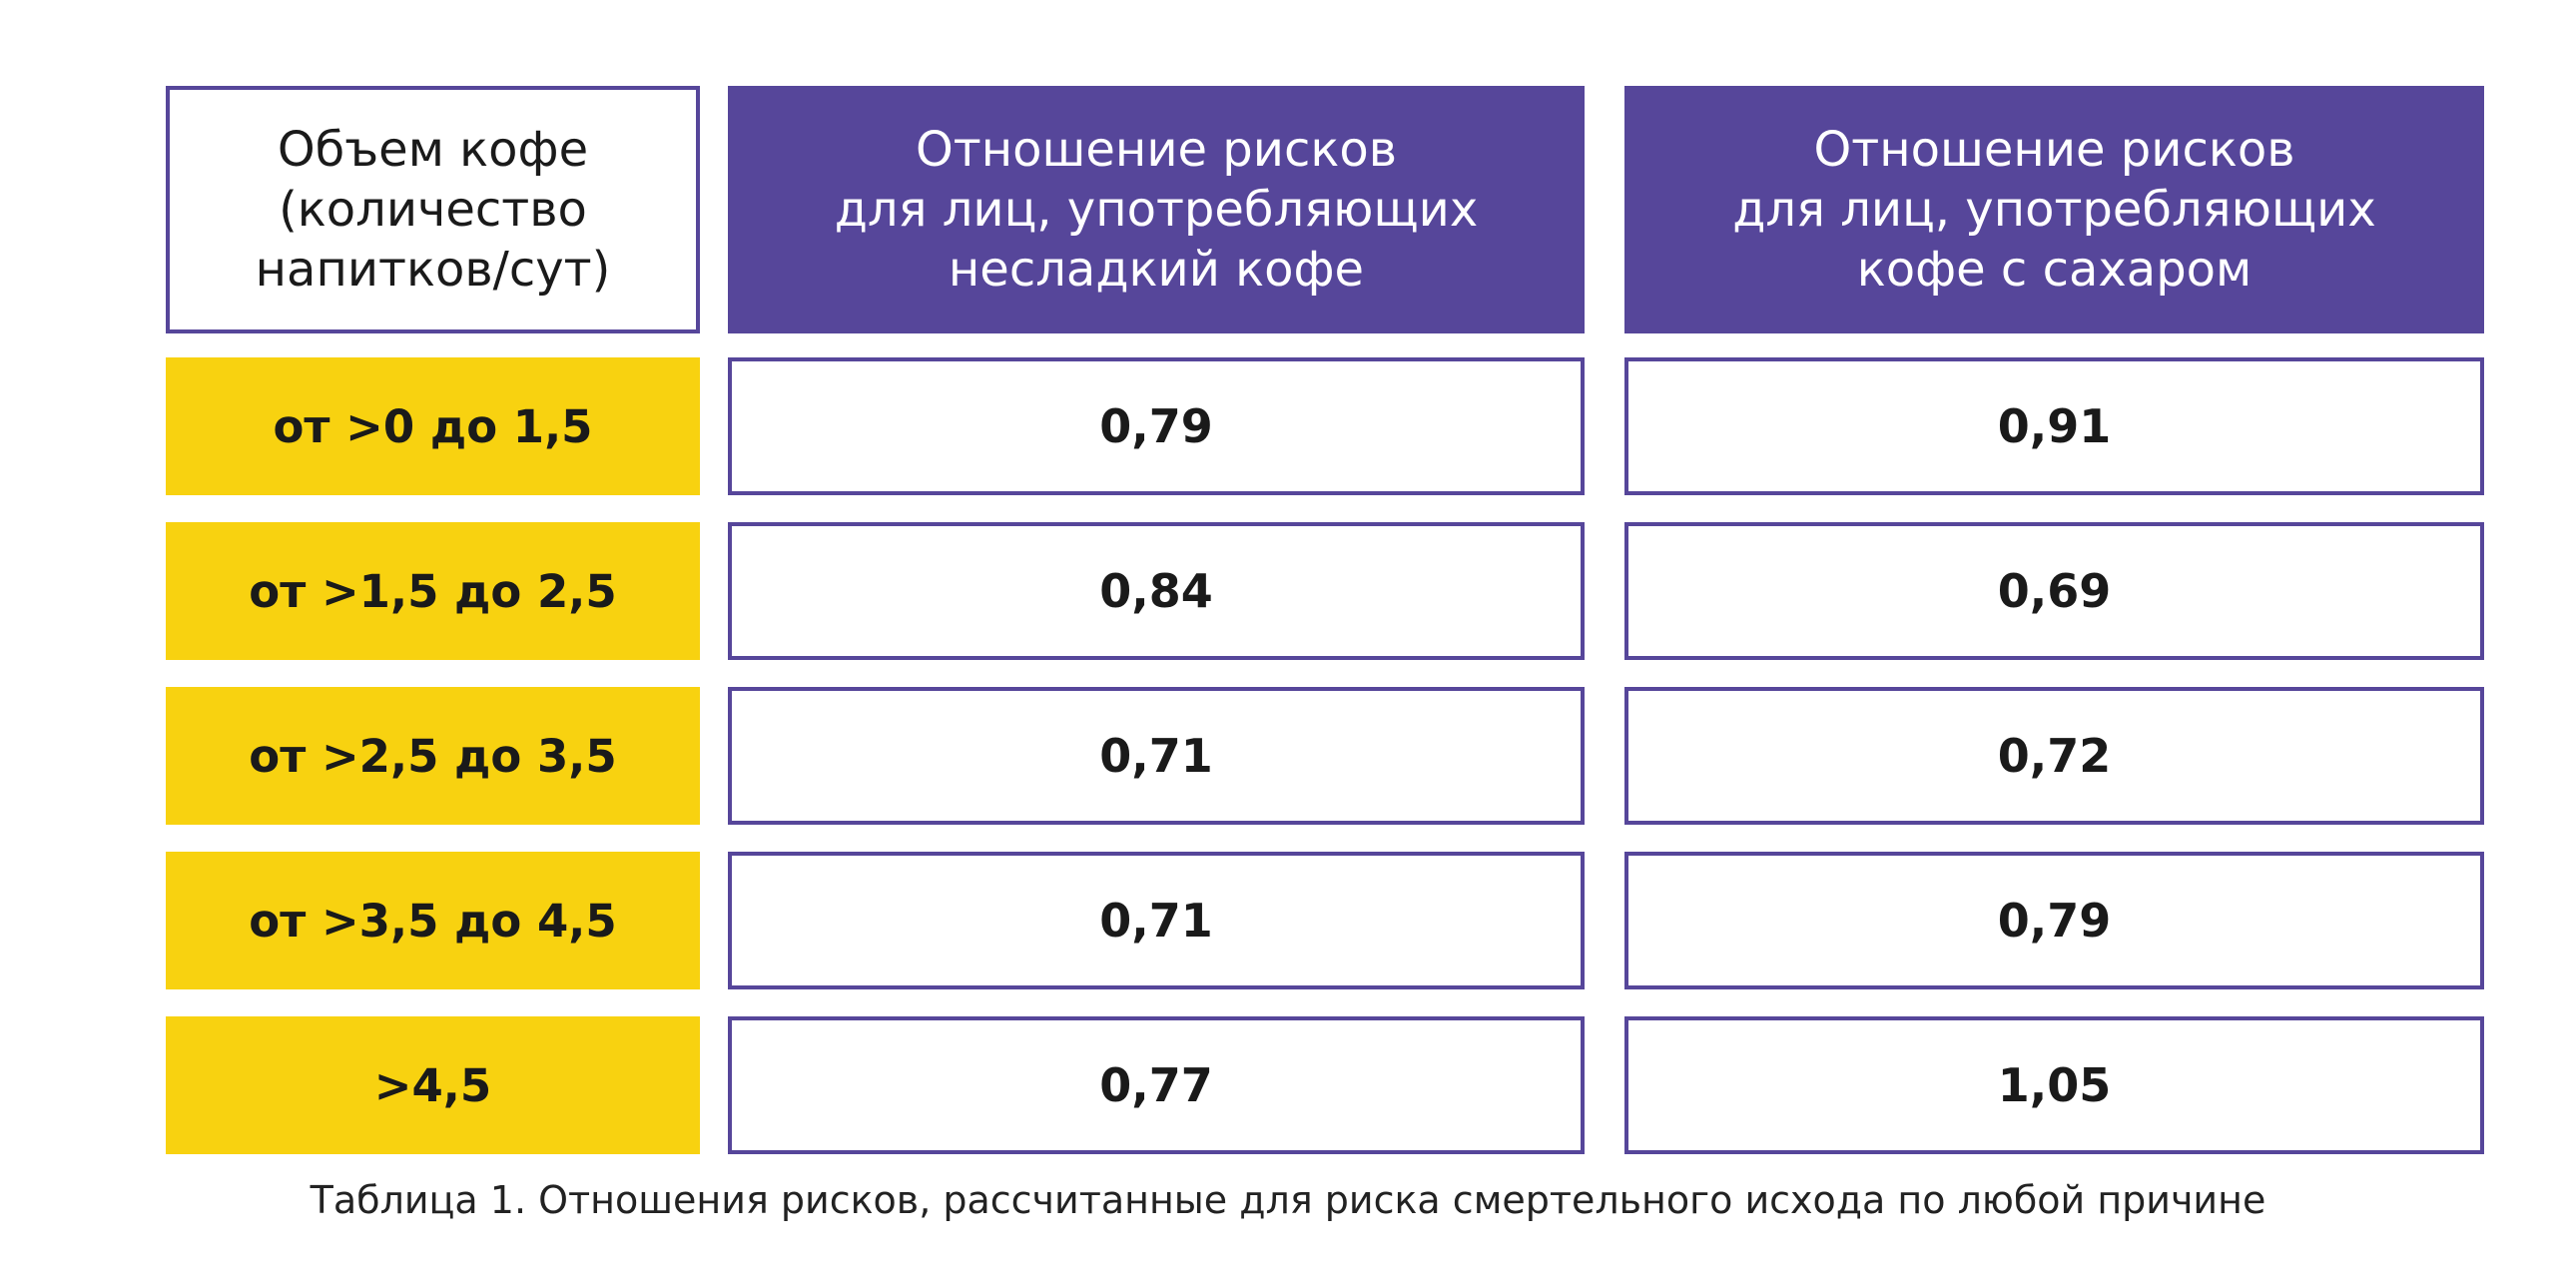 This screenshot has width=2576, height=1283. I want to click on sugar-value: 1,05, so click(2054, 1085).